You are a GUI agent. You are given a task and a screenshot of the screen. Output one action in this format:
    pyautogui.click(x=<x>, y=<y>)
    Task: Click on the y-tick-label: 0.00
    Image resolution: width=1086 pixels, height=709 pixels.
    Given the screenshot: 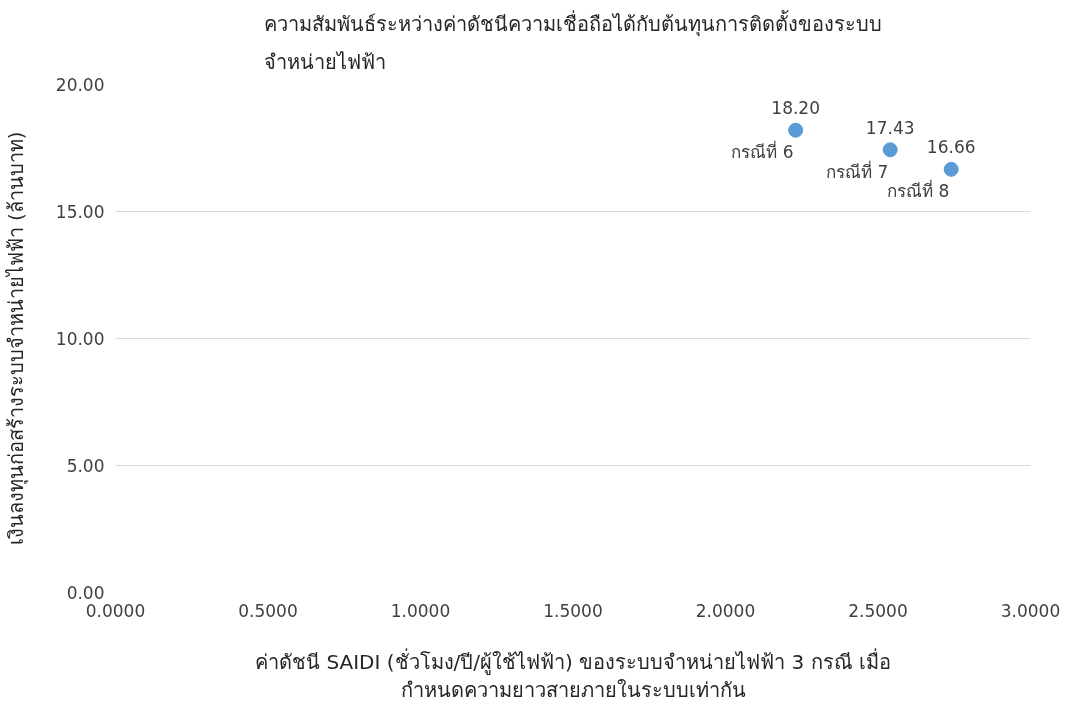 What is the action you would take?
    pyautogui.click(x=85, y=593)
    